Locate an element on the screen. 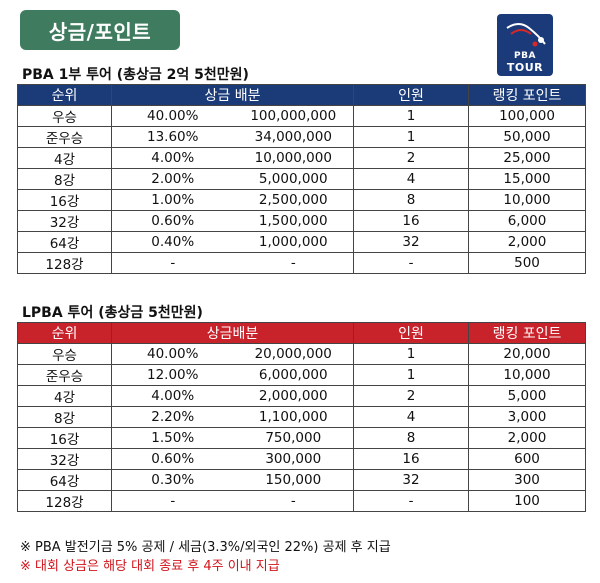  table-row: 32강 0.60% 1,500,000 16 6,000 is located at coordinates (302, 221).